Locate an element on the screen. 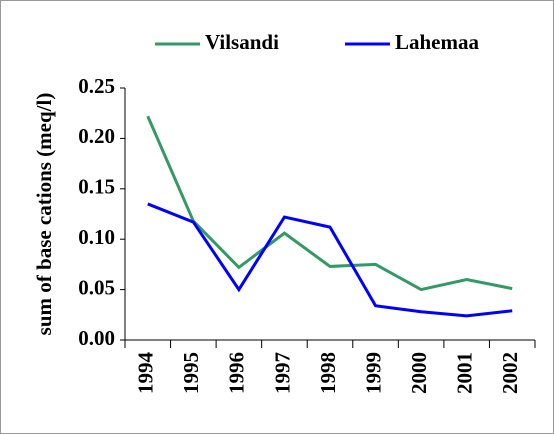  y-tick-label: 0.00 is located at coordinates (96, 338).